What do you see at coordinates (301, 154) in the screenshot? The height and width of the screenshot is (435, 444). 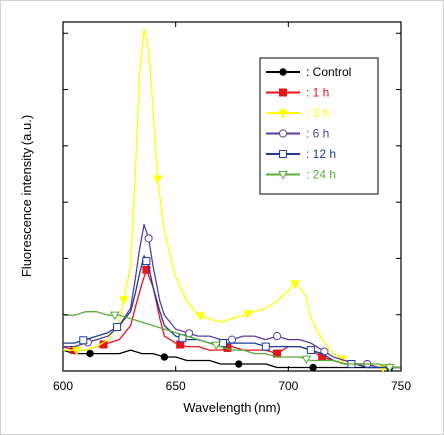 I see `legend-entry: : 12 h` at bounding box center [301, 154].